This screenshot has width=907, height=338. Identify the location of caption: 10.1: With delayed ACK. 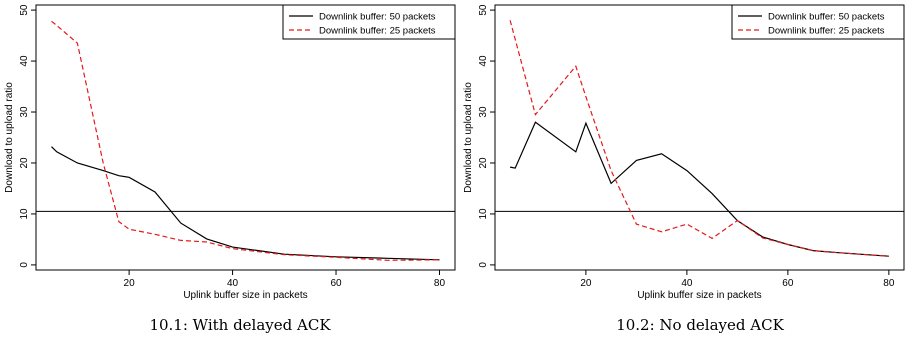
(240, 325).